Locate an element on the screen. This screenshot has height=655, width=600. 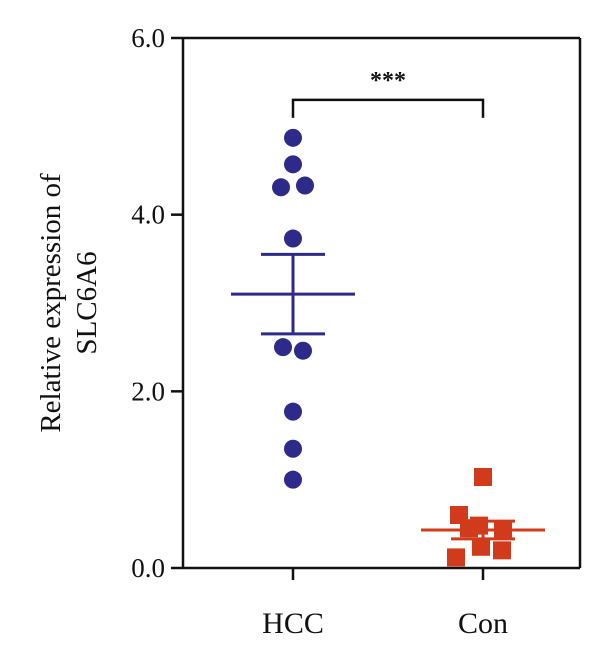
y-axis-title-line: Relative expression of is located at coordinates (51, 303).